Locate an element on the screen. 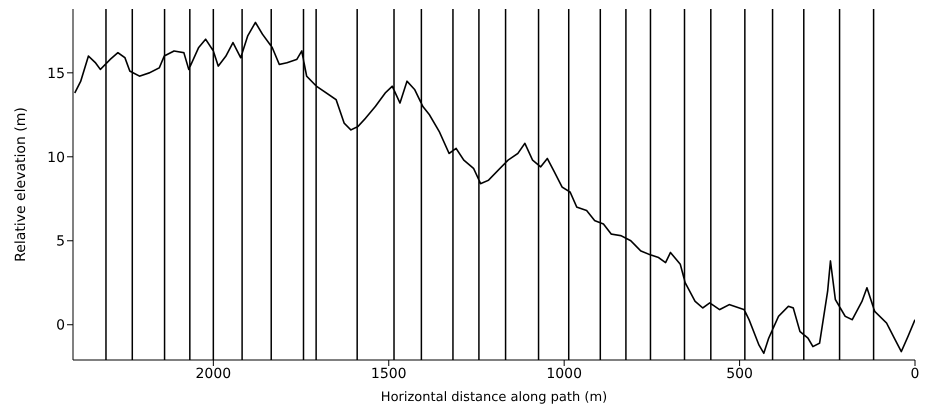 The image size is (931, 417). y-tick-label: 15 is located at coordinates (56, 74).